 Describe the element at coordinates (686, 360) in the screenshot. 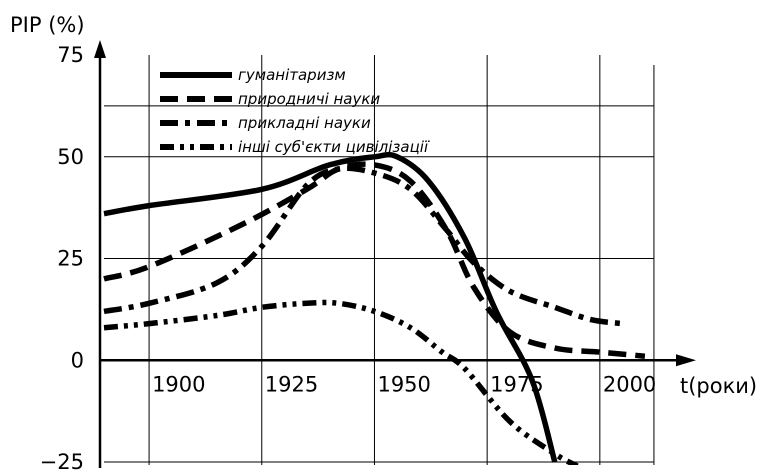

I see `x-axis-arrow` at that location.